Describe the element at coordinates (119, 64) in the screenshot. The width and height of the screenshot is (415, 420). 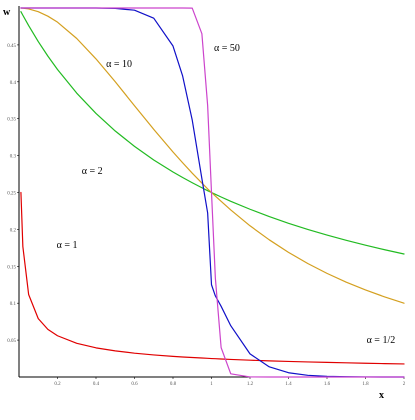
I see `series-label-alpha-10: α = 10` at that location.